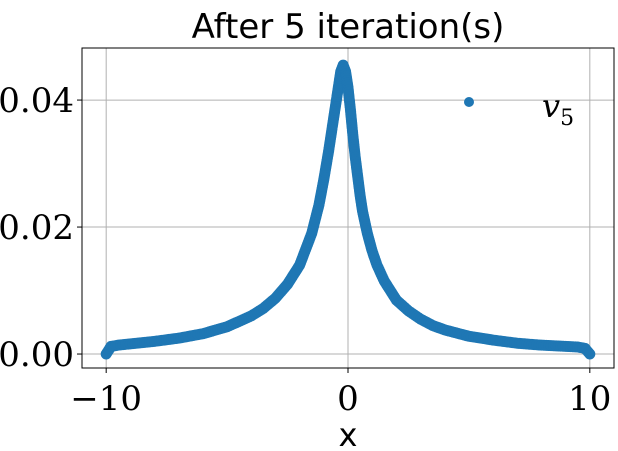  What do you see at coordinates (106, 399) in the screenshot?
I see `x-tick-label: −10` at bounding box center [106, 399].